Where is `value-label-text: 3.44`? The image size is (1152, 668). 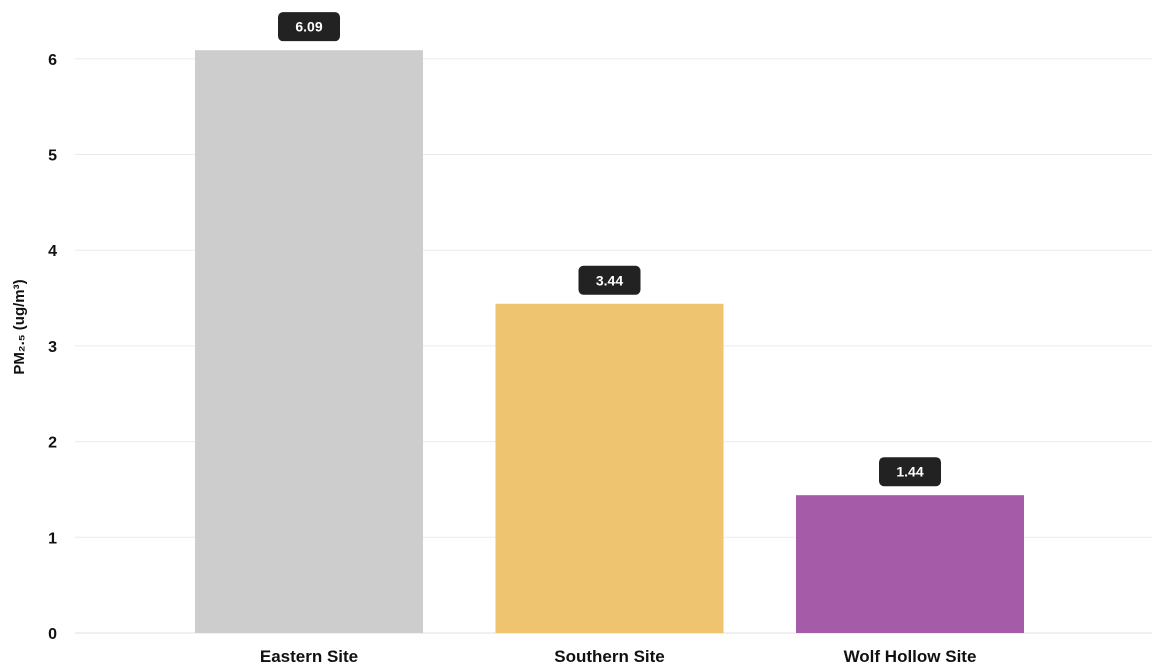
value-label-text: 3.44 is located at coordinates (609, 280).